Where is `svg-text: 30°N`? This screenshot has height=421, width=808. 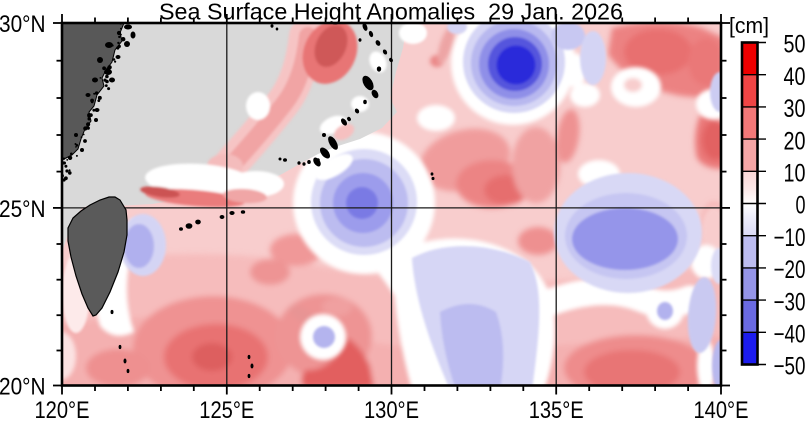 svg-text: 30°N is located at coordinates (23, 24).